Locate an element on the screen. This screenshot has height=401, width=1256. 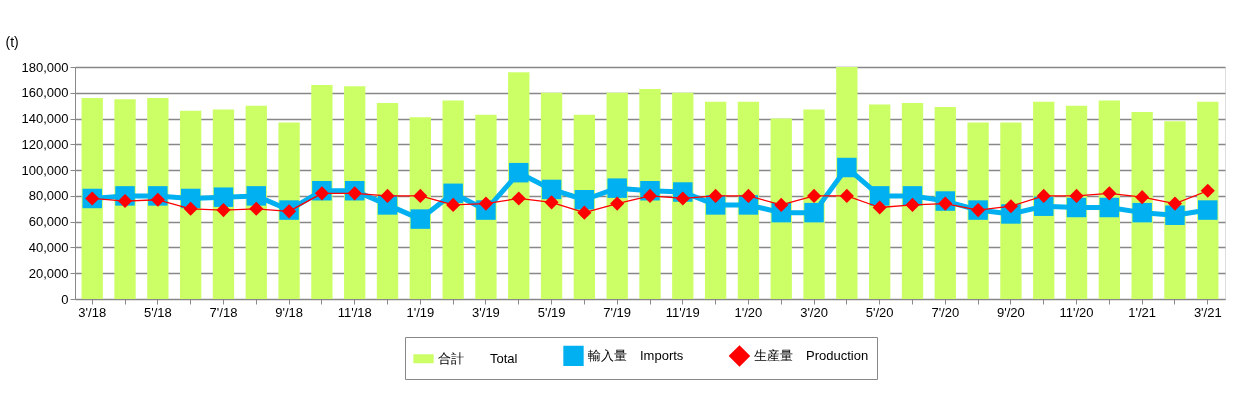
y-tick-label: 120,000 is located at coordinates (45, 144).